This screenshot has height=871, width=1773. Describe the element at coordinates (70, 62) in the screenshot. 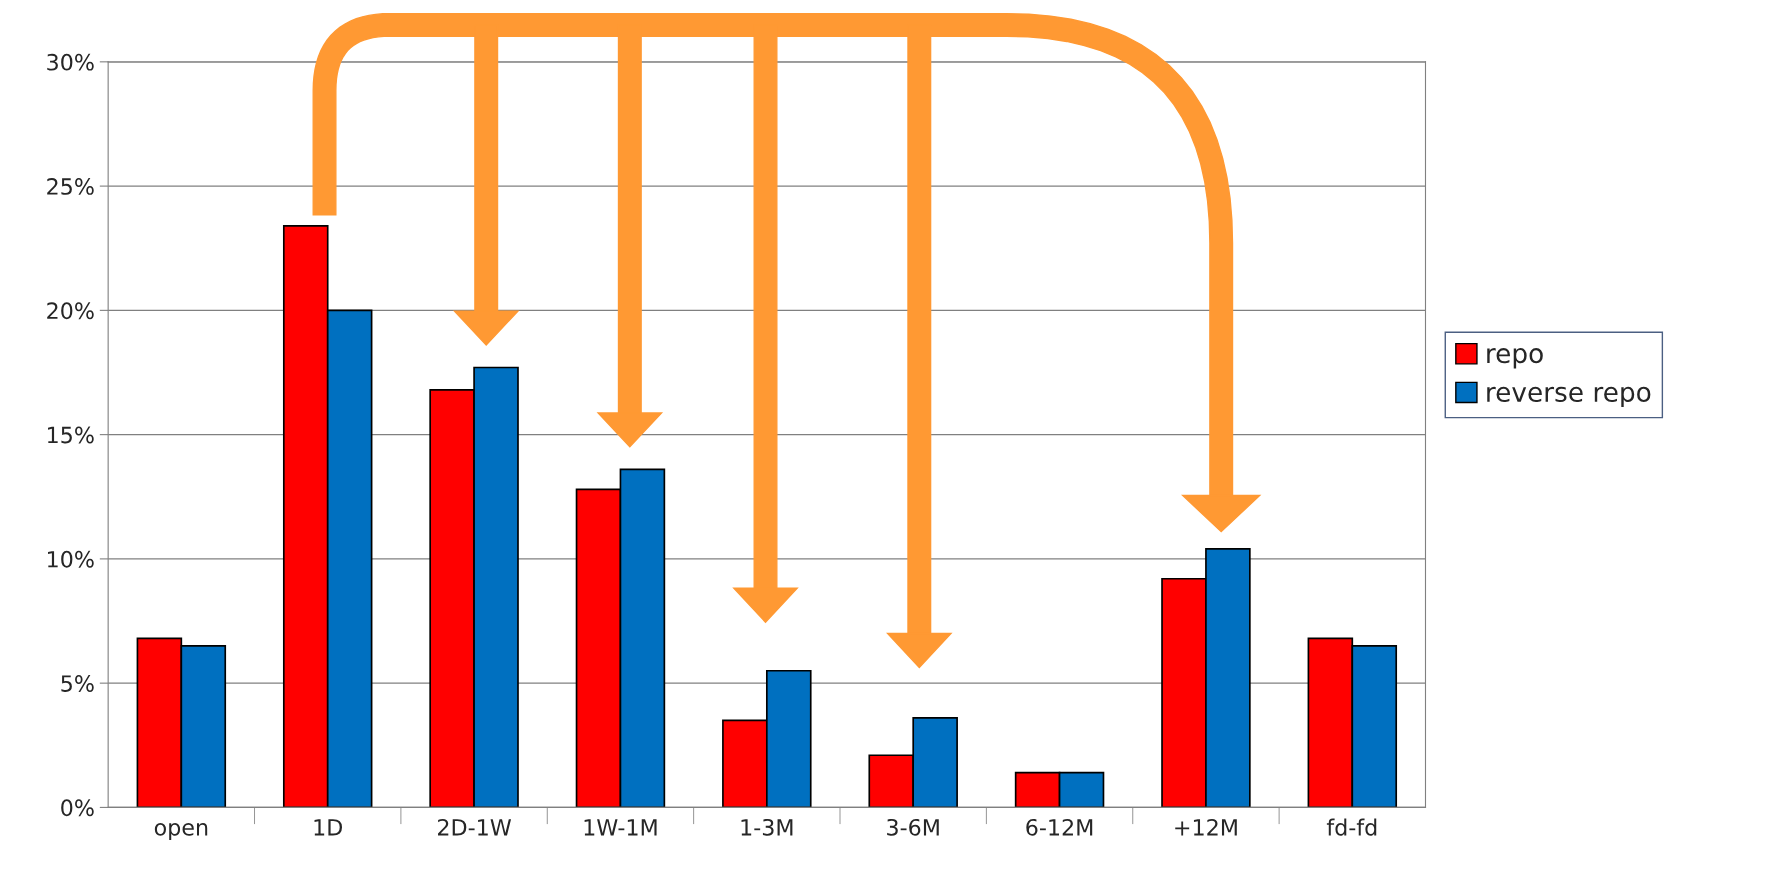

I see `y-tick-label: 30%` at that location.